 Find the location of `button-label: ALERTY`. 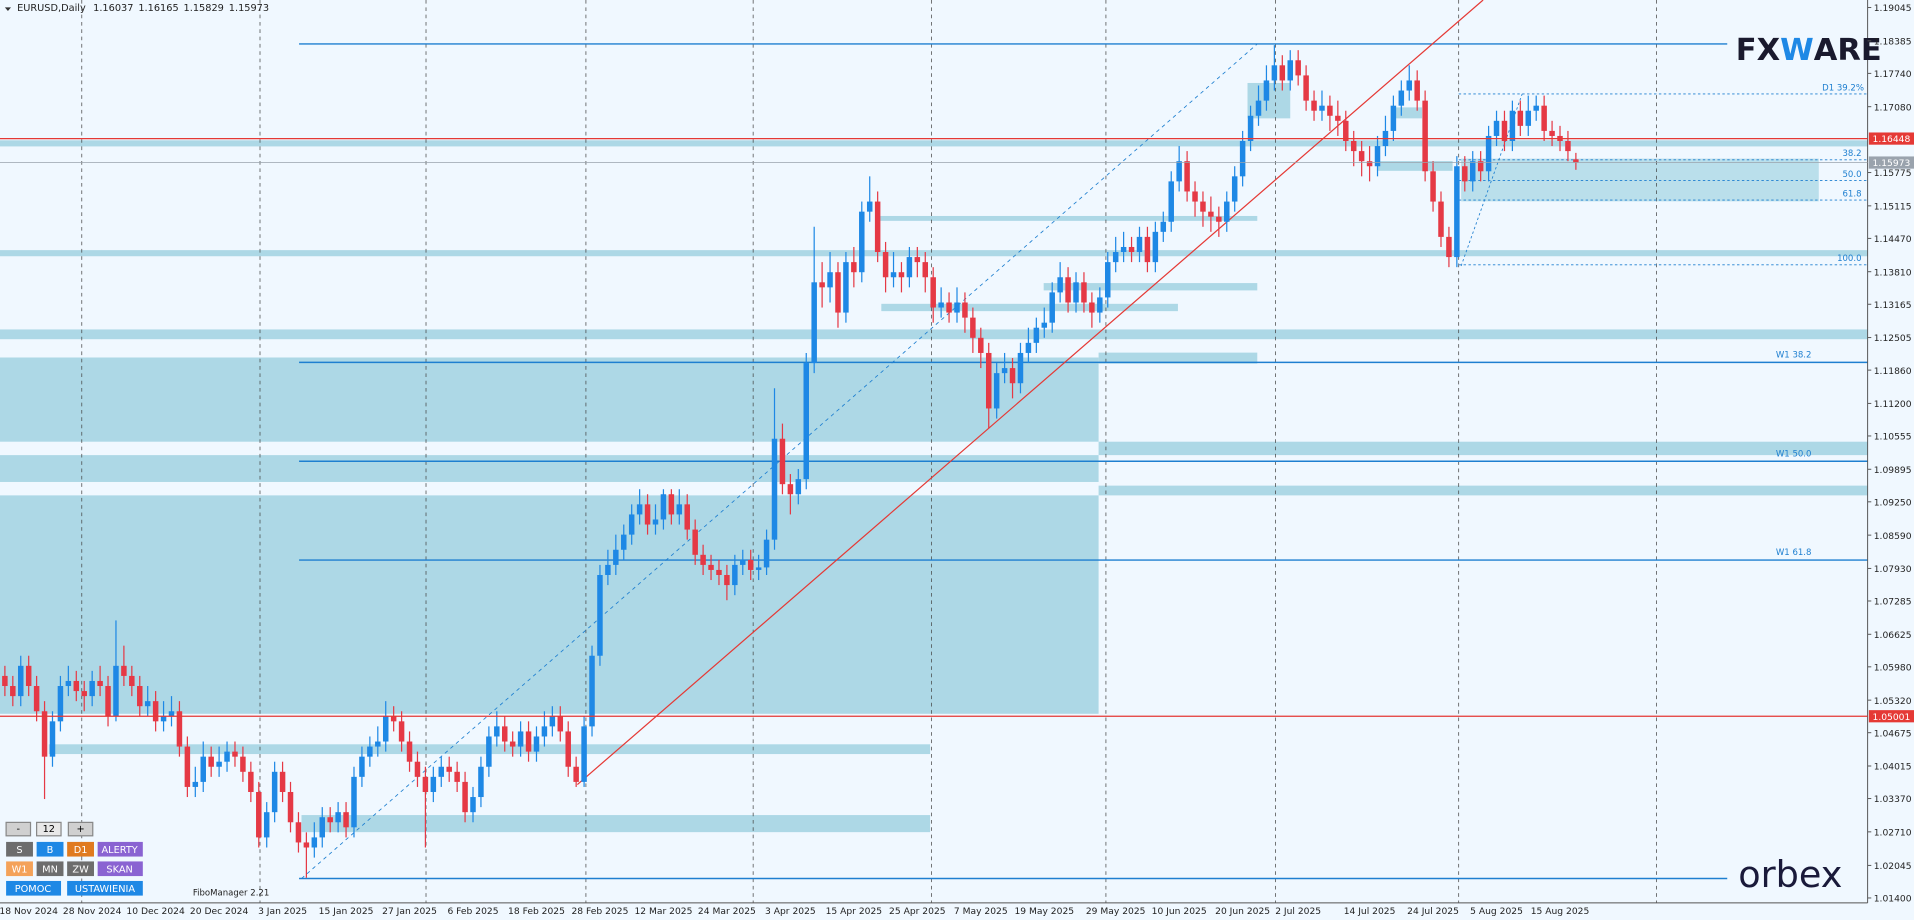

button-label: ALERTY is located at coordinates (119, 850).